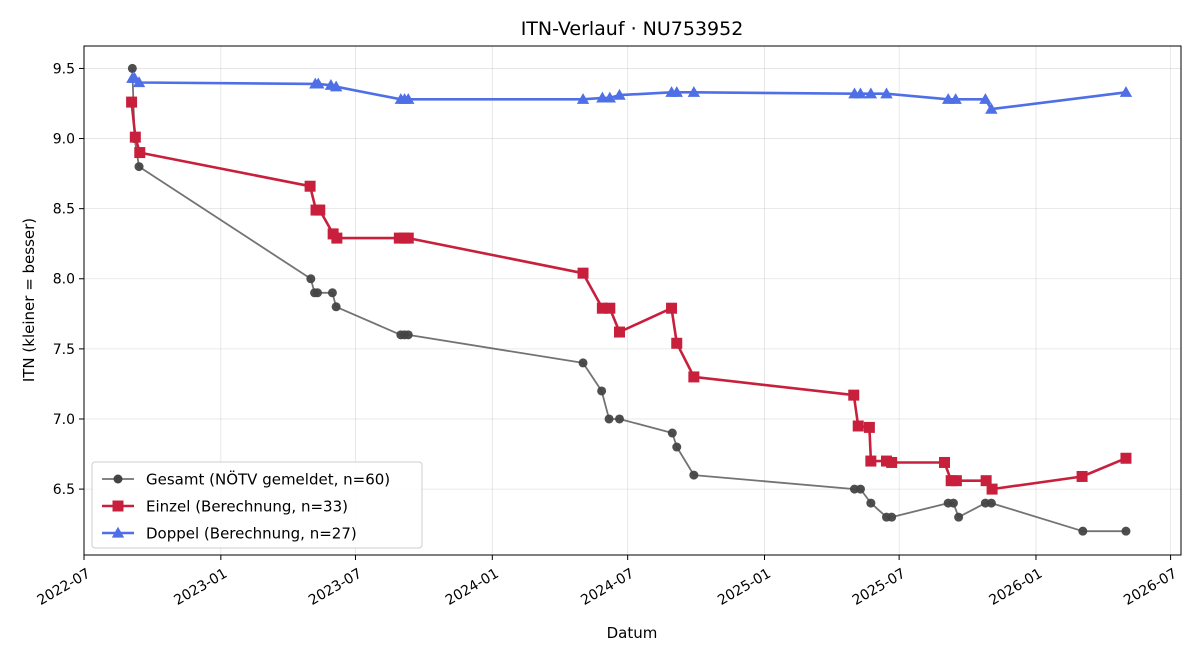 Image resolution: width=1200 pixels, height=664 pixels. I want to click on y-tick-label: 9.0, so click(64, 139).